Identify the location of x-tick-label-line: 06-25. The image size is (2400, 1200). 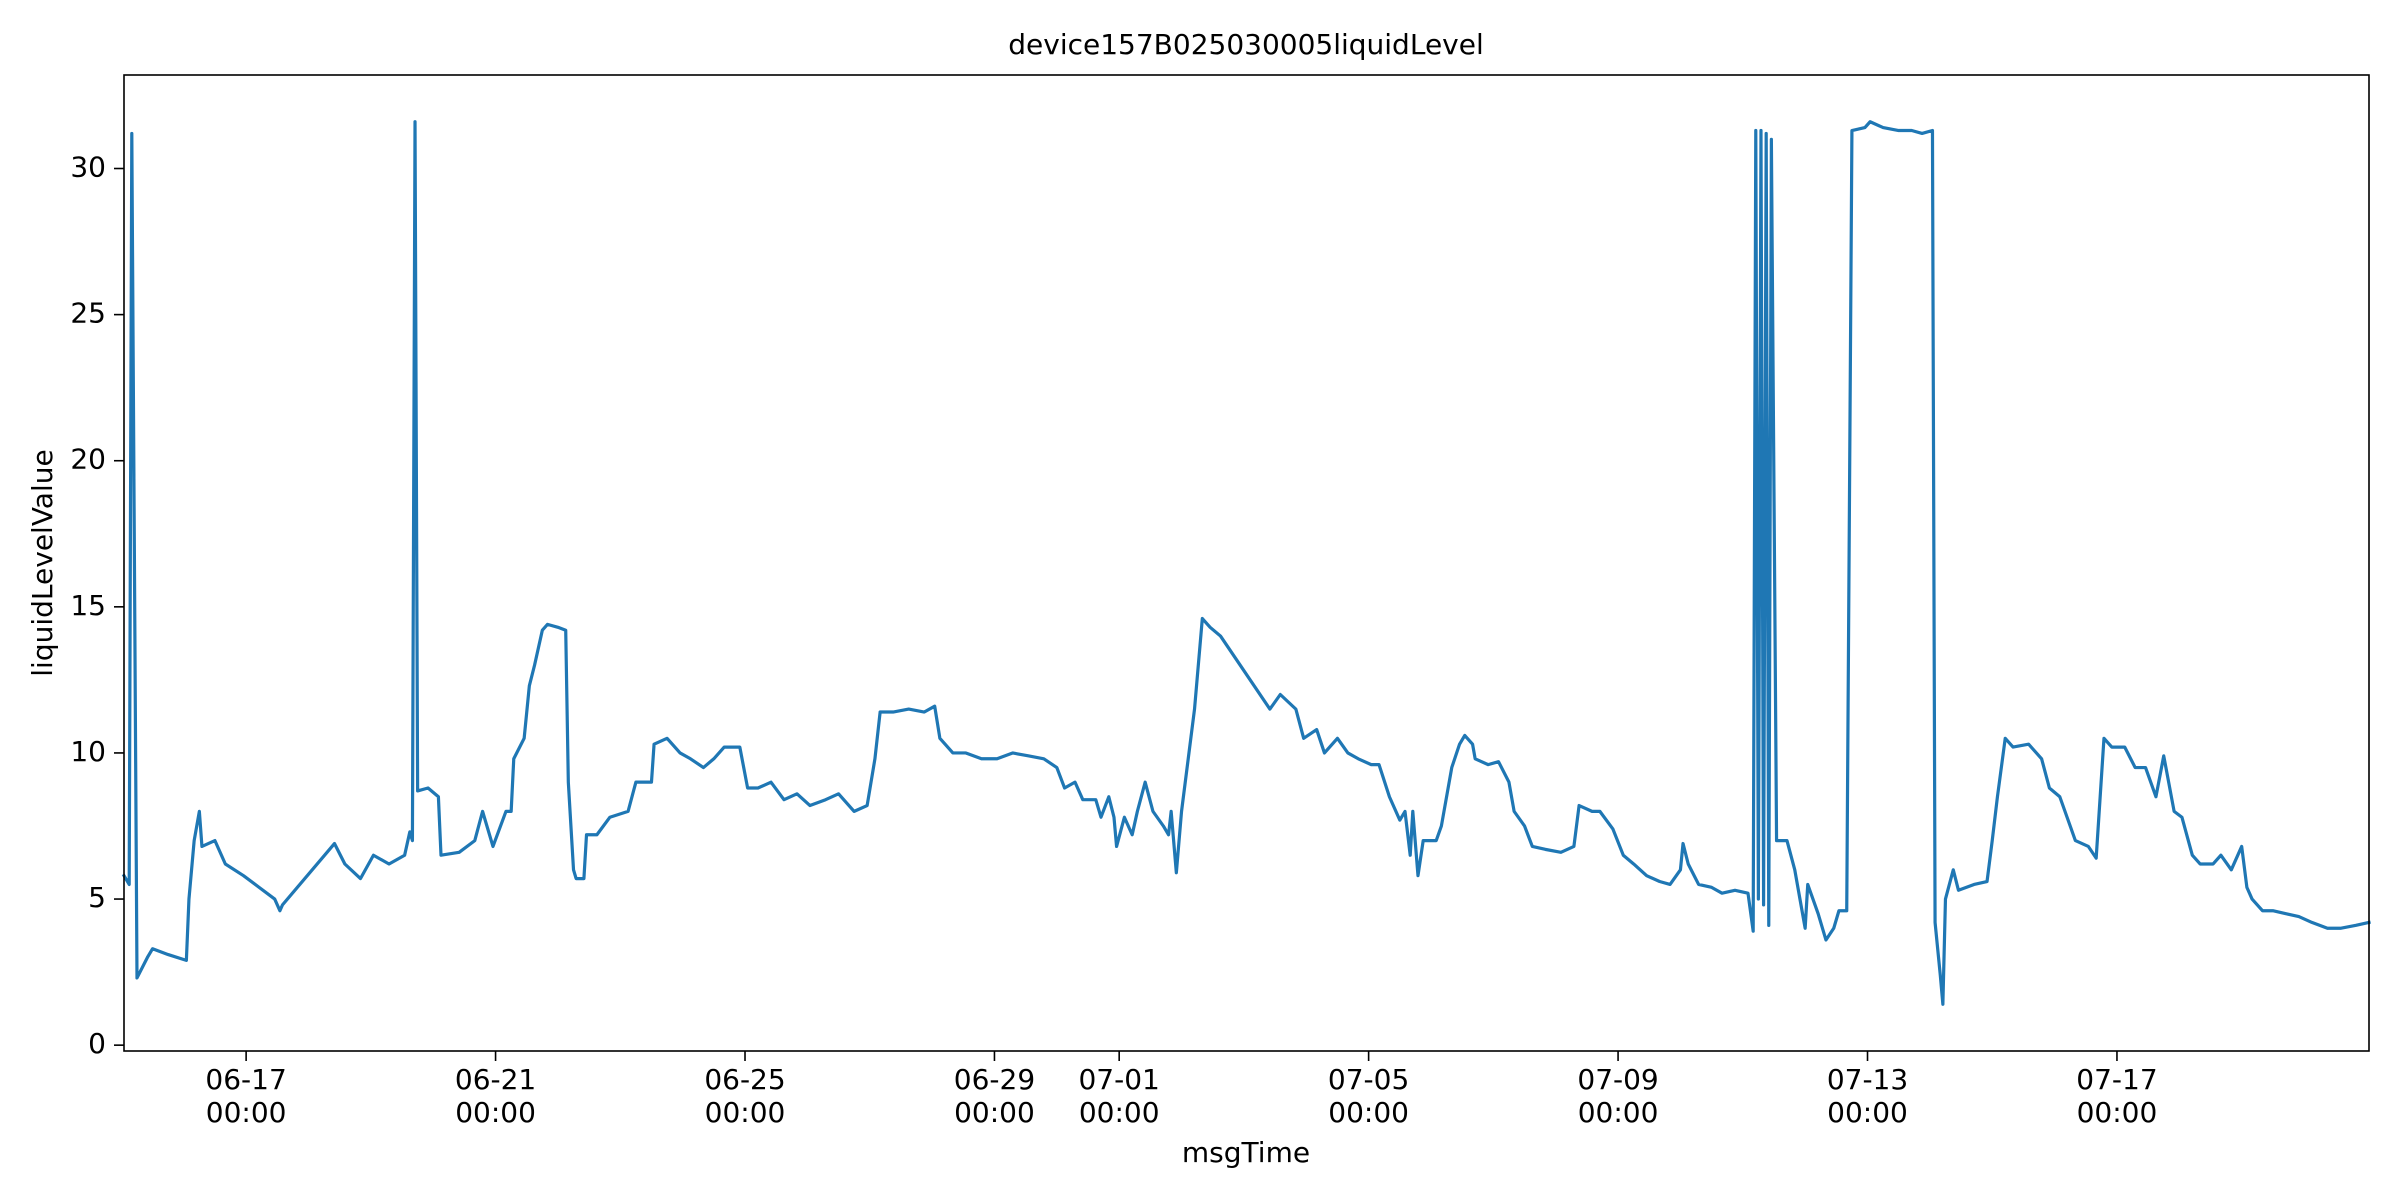
(744, 1079).